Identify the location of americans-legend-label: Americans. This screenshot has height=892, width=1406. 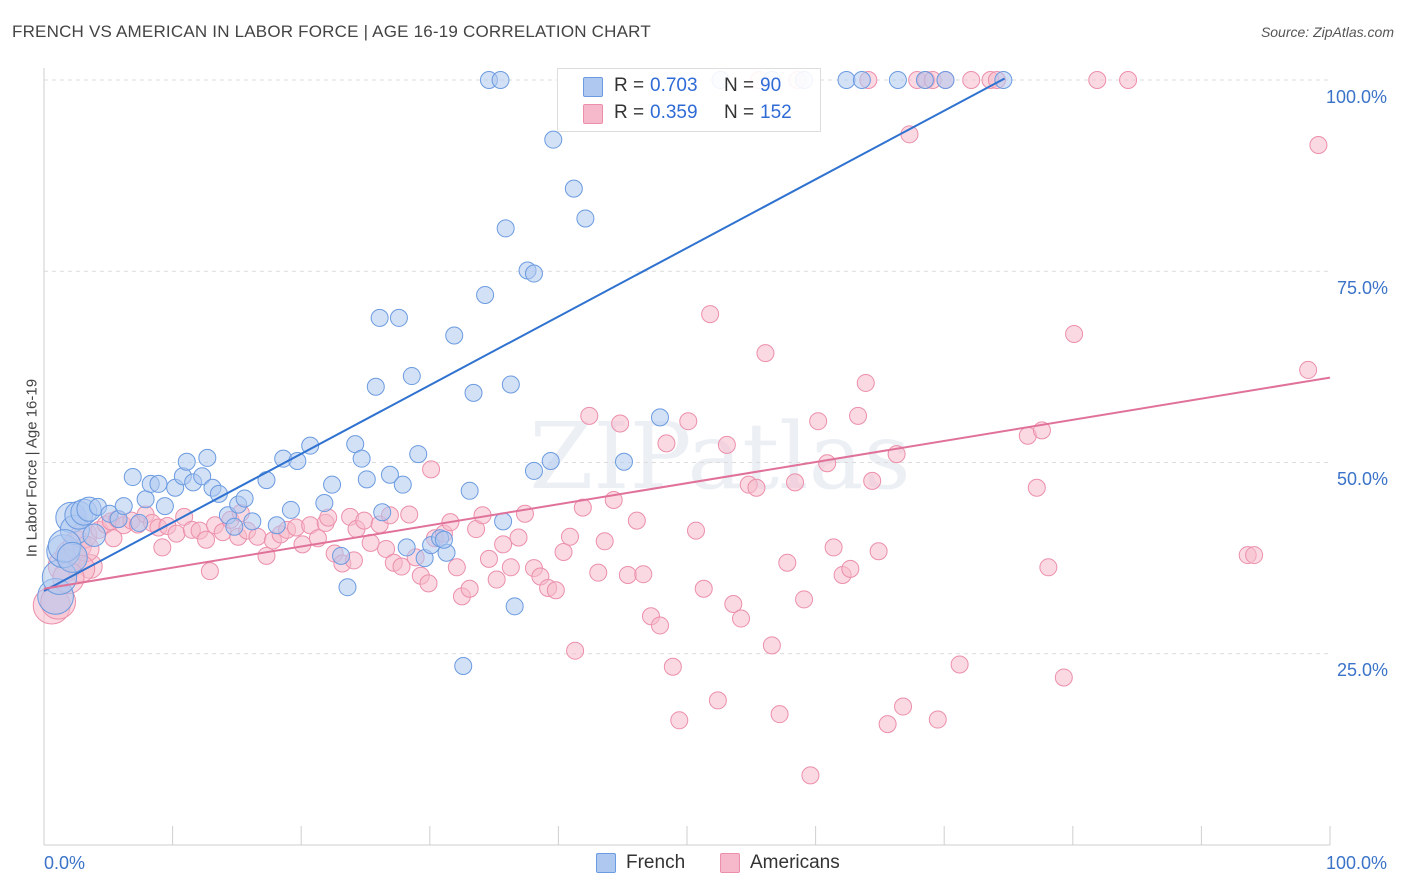
(795, 862).